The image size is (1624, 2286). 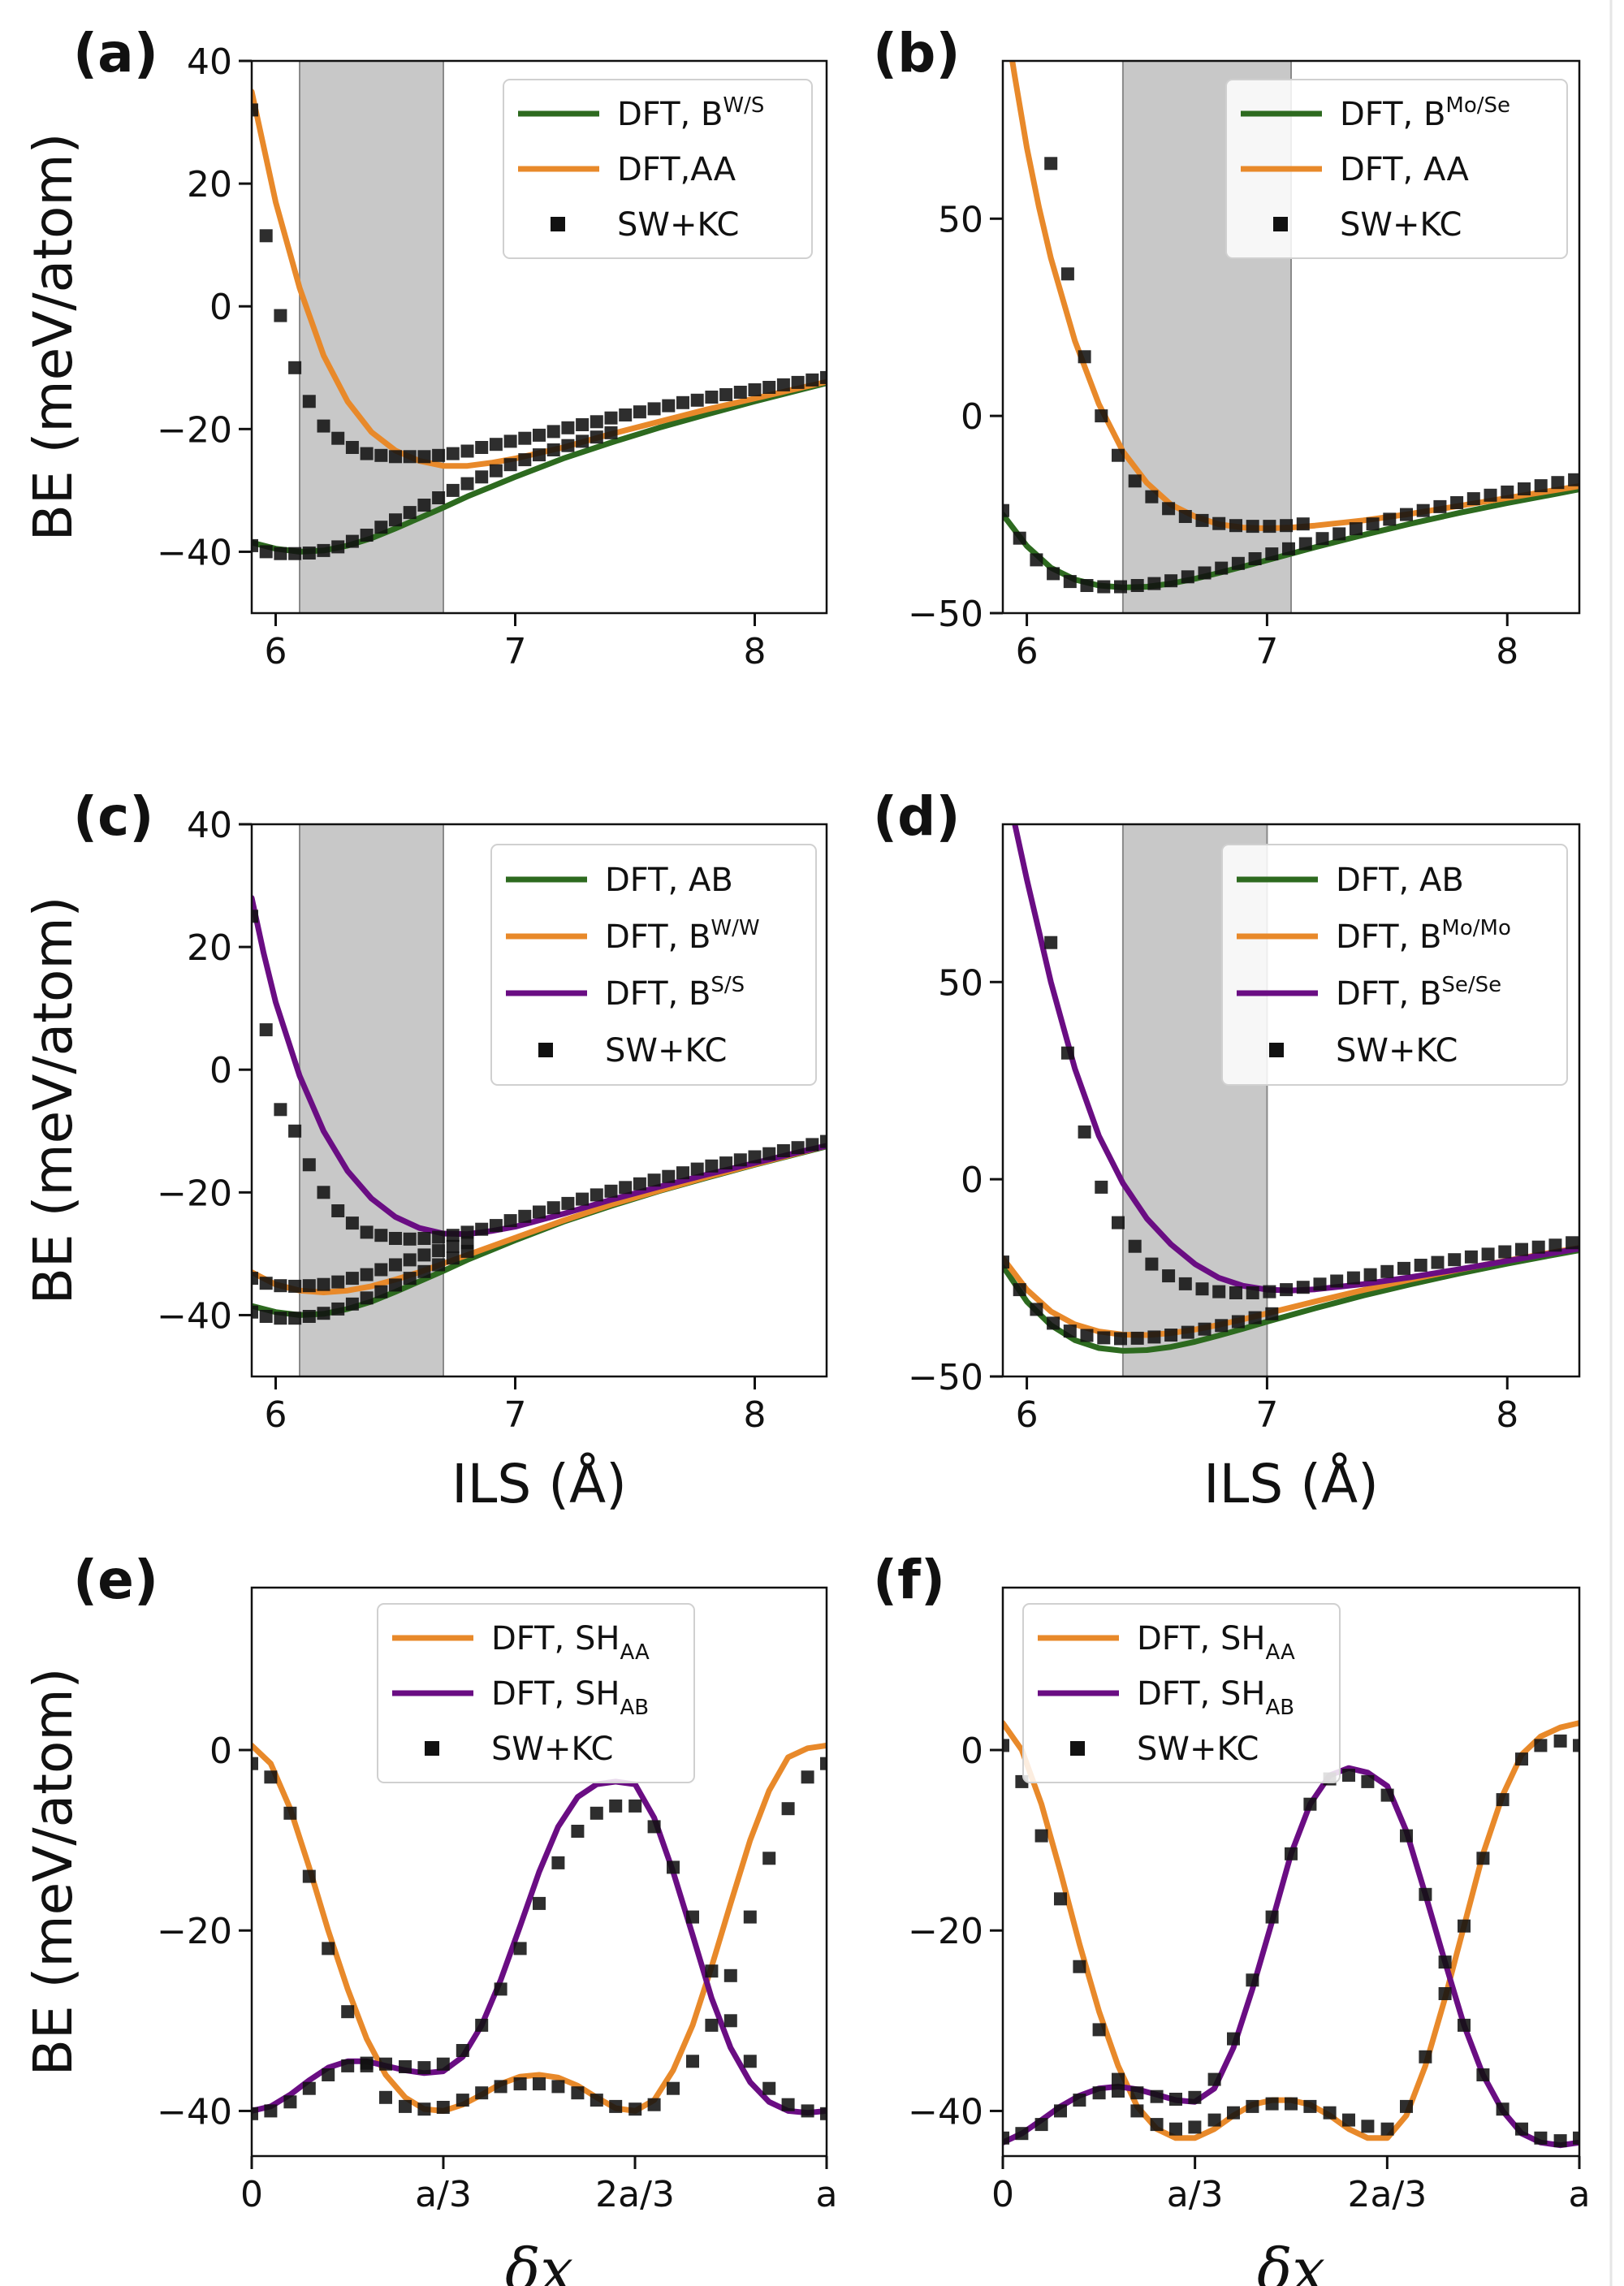 What do you see at coordinates (53, 337) in the screenshot?
I see `y-axis-title: BE (meV/atom)` at bounding box center [53, 337].